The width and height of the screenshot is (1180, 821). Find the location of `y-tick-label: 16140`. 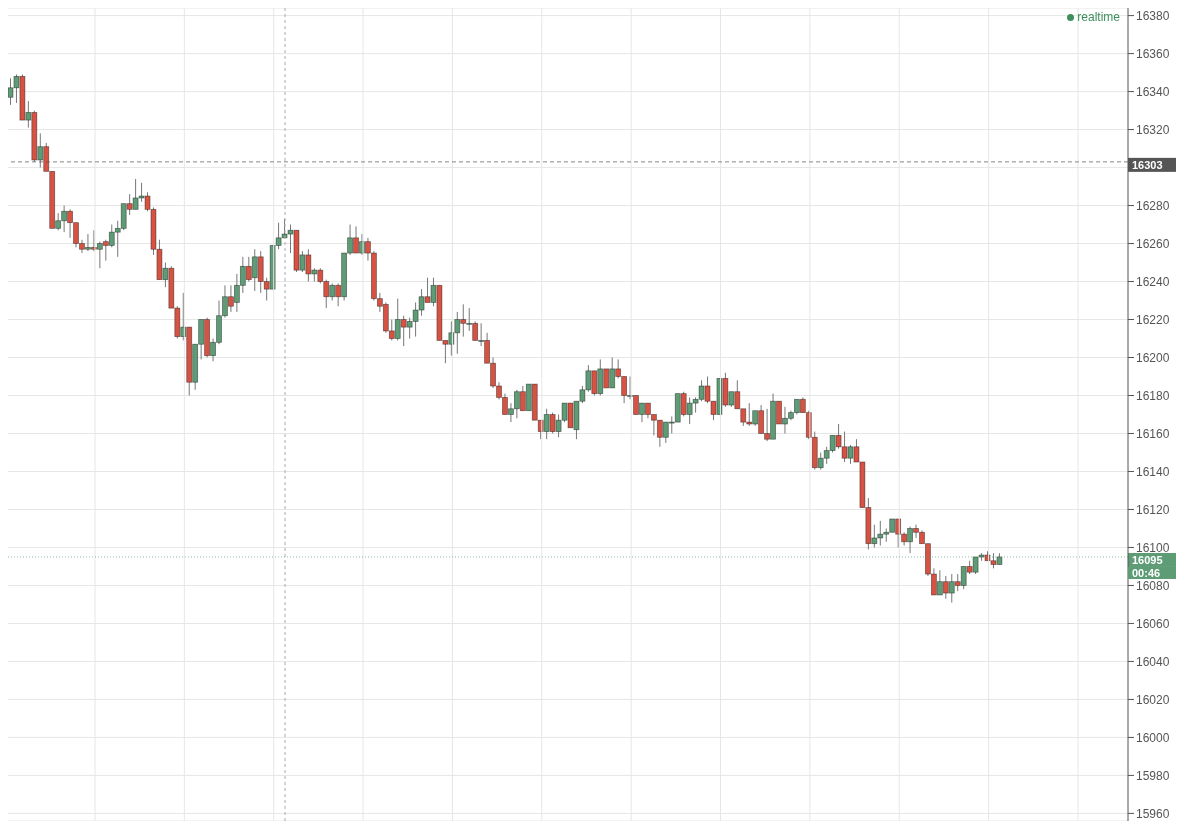

y-tick-label: 16140 is located at coordinates (1153, 471).